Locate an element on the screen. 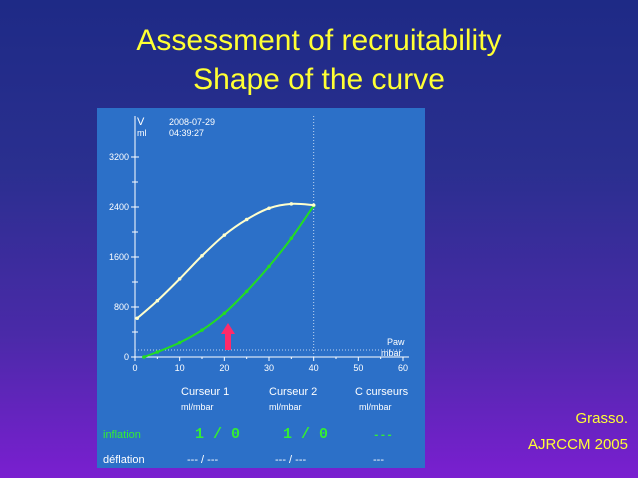 This screenshot has width=638, height=478. y-tick-label: 0 is located at coordinates (126, 357).